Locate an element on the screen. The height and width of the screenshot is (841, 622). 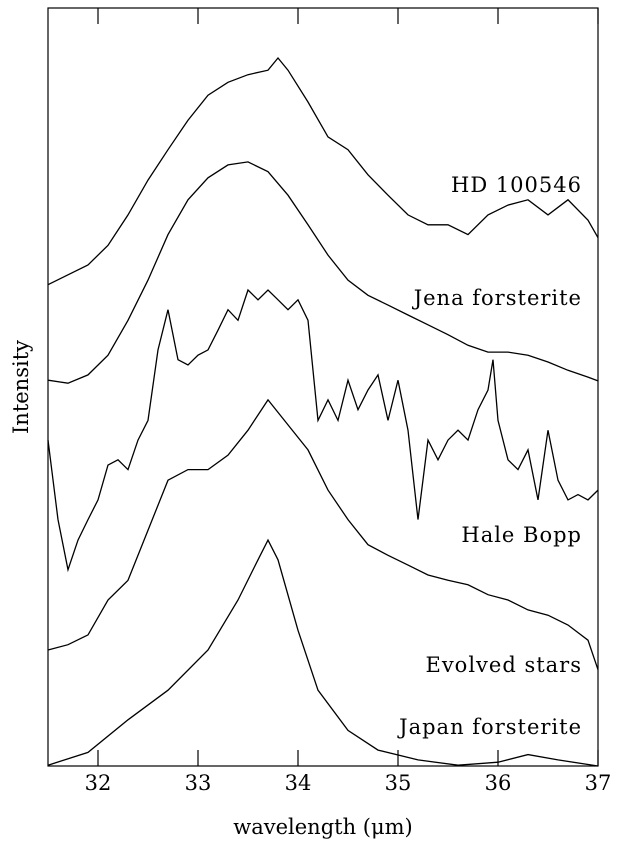
series-label: Jena forsterite is located at coordinates (497, 298).